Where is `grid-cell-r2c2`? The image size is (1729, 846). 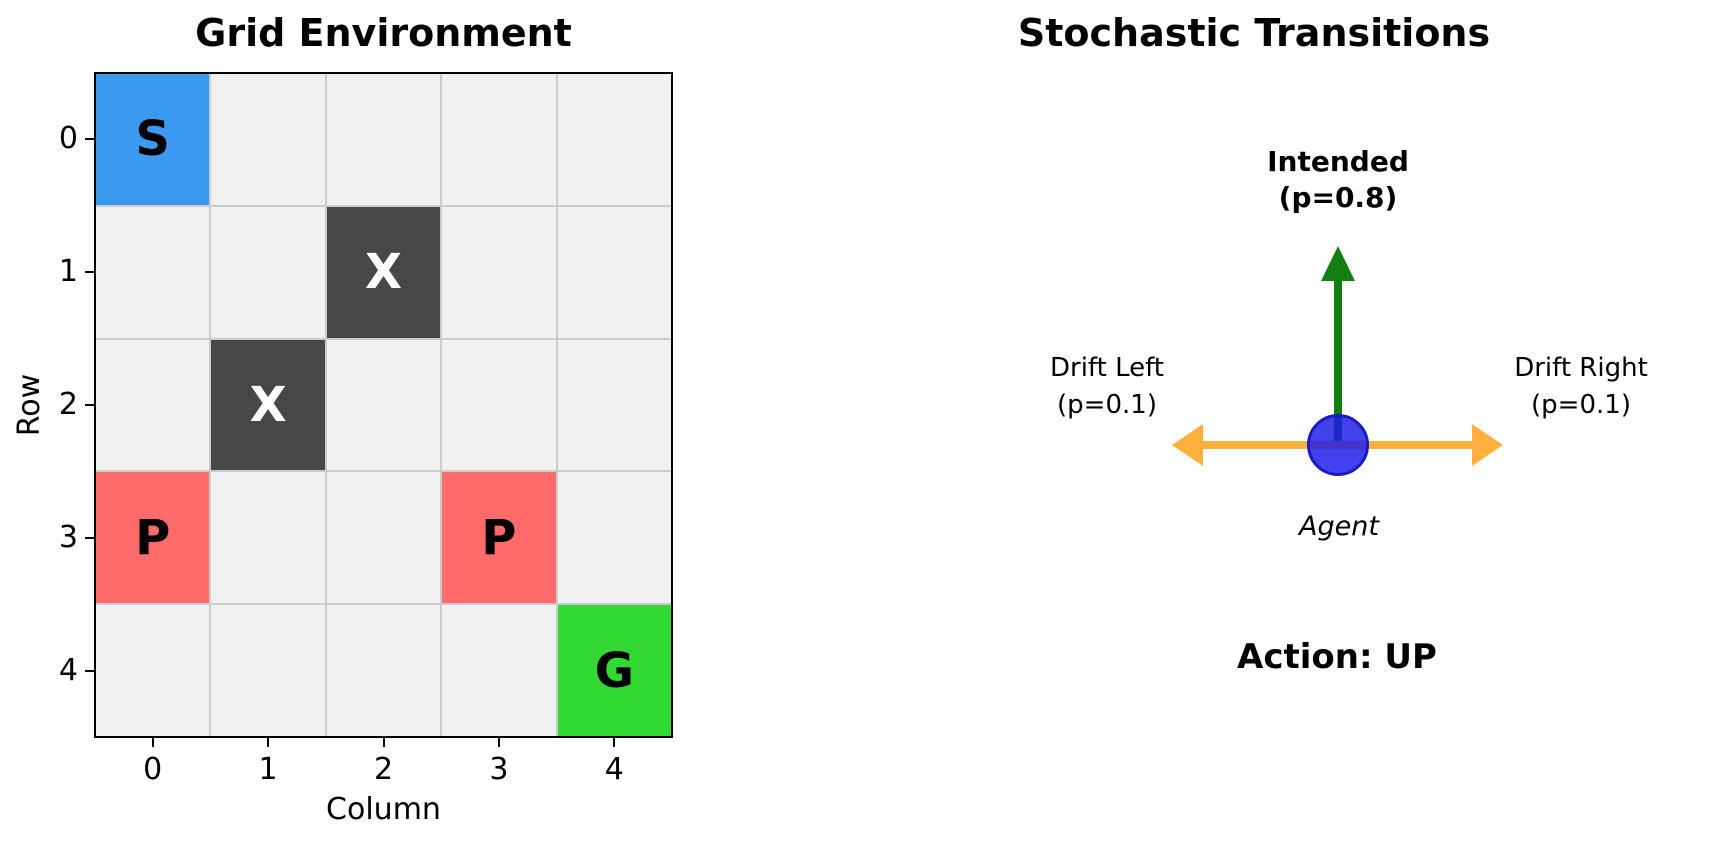 grid-cell-r2c2 is located at coordinates (383, 405).